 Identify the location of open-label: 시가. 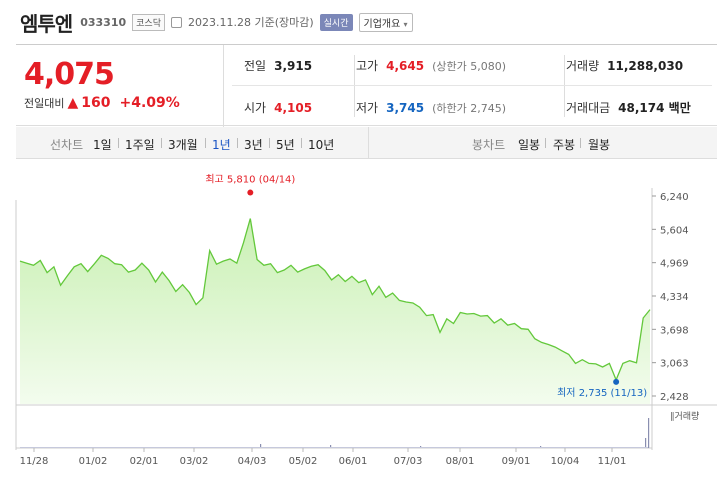
(255, 108).